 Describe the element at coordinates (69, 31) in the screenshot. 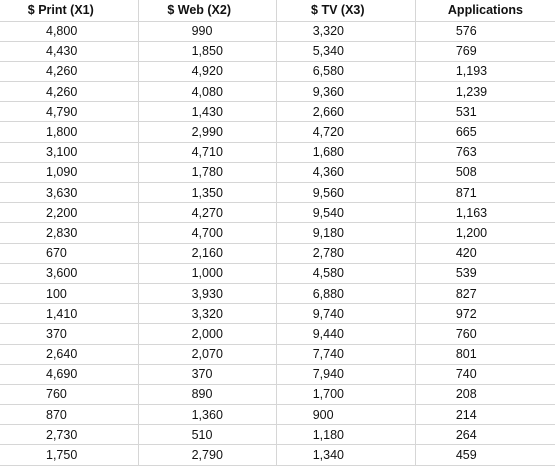

I see `cell-print: 4,800` at that location.